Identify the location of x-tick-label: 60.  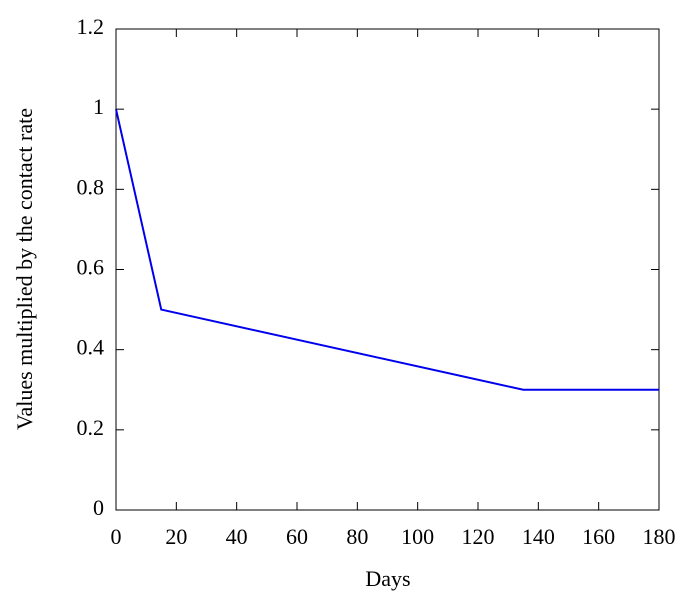
(297, 536).